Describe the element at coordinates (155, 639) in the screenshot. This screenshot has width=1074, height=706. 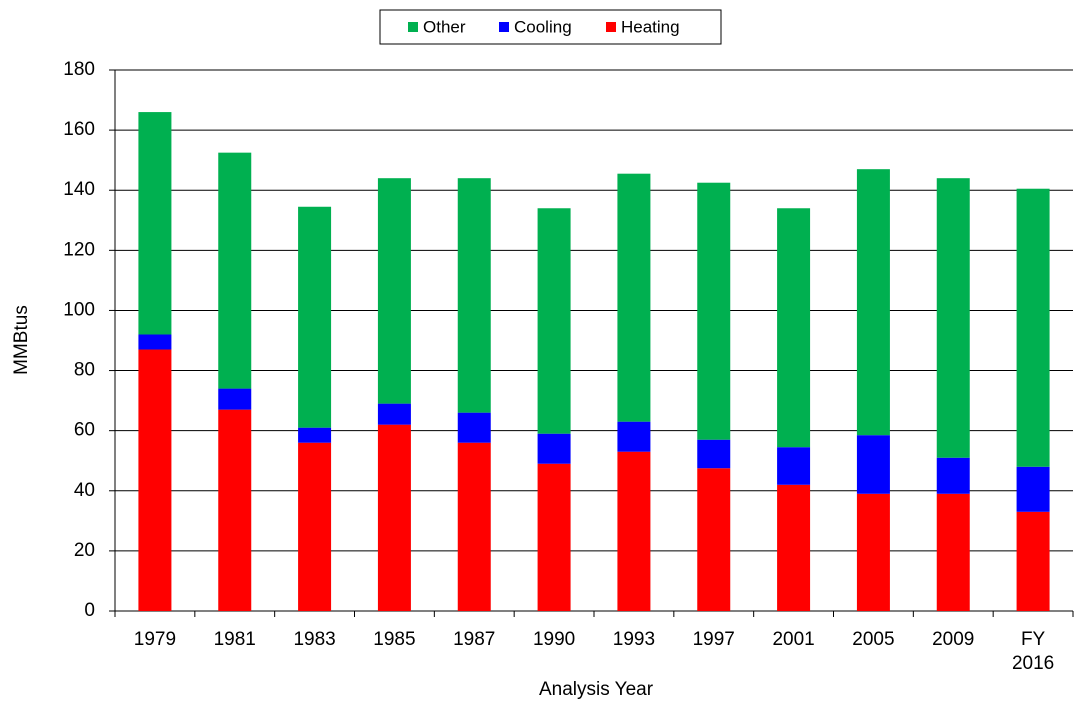
I see `x-tick-label: 1979` at that location.